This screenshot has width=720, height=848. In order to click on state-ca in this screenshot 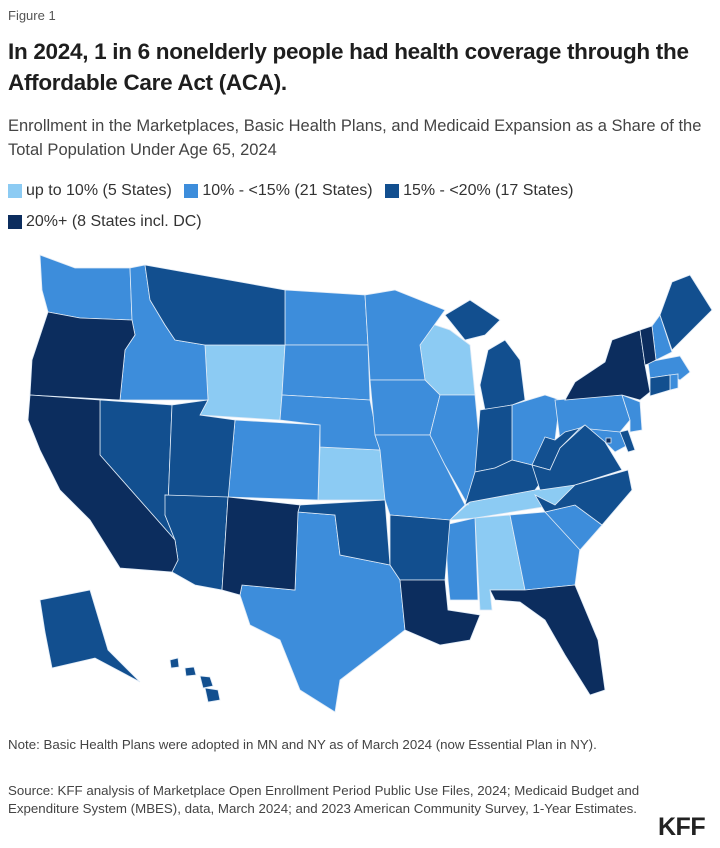, I will do `click(103, 483)`.